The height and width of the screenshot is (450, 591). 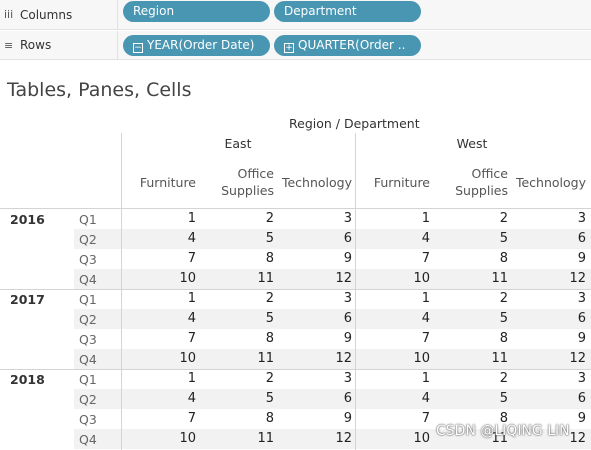 What do you see at coordinates (196, 45) in the screenshot?
I see `pill-year-order-date: − YEAR(Order Date)` at bounding box center [196, 45].